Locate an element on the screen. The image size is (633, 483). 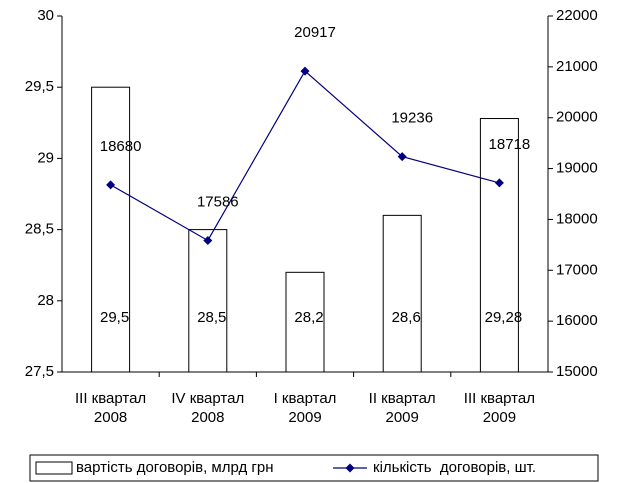
y-tick-label: 29,5 is located at coordinates (39, 86).